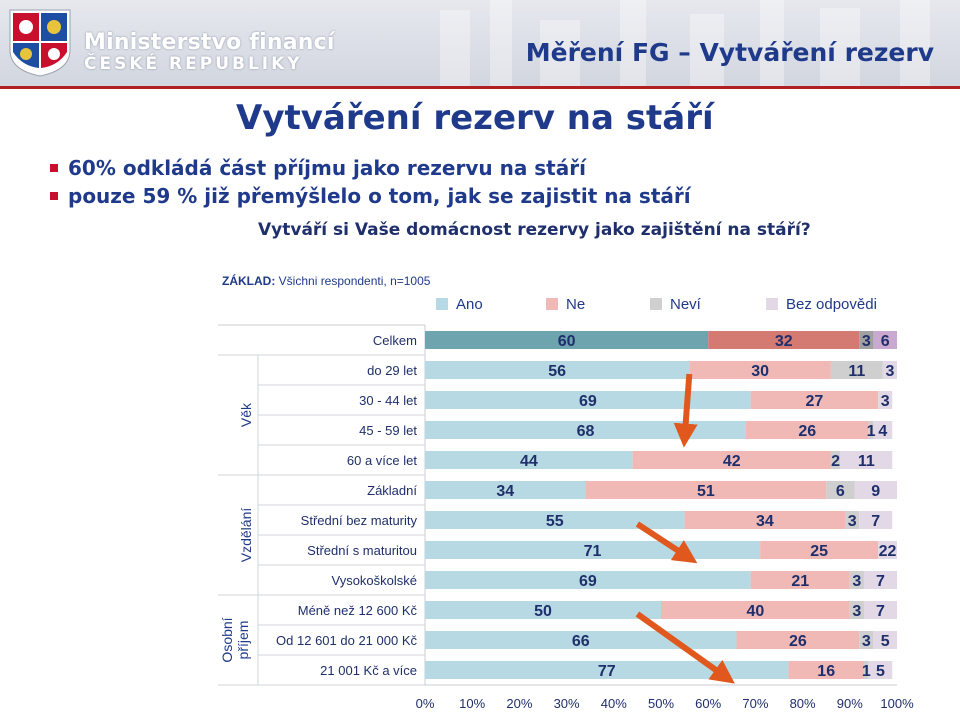 The image size is (960, 720). Describe the element at coordinates (249, 281) in the screenshot. I see `basis-label: ZÁKLAD:` at that location.